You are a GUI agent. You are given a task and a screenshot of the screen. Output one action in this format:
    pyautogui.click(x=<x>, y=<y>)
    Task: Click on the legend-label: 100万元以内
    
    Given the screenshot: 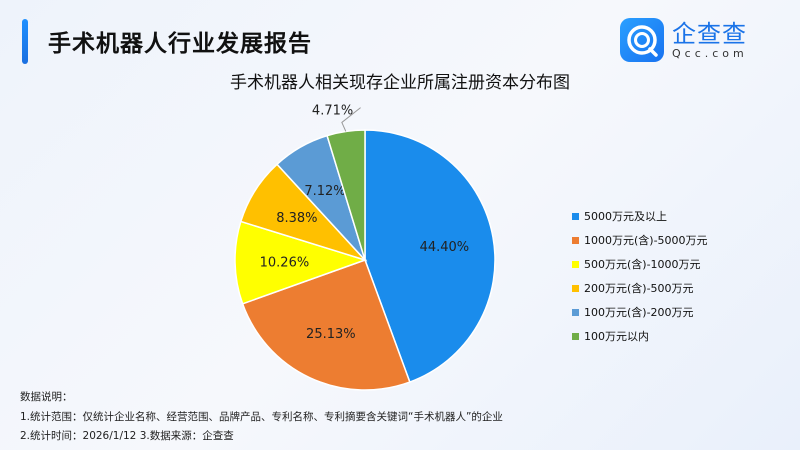 What is the action you would take?
    pyautogui.click(x=616, y=336)
    